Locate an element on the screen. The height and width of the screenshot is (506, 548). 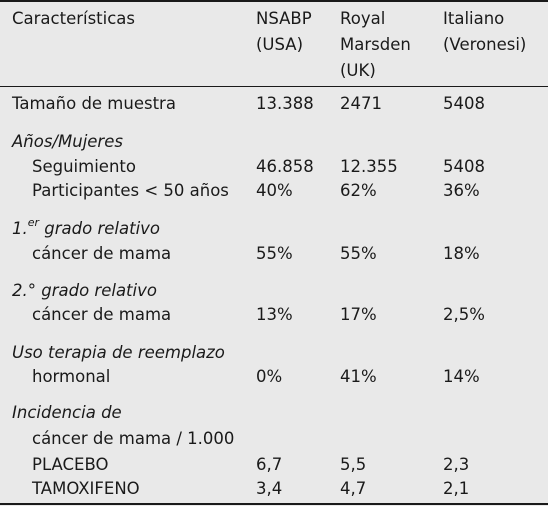
header-royal-line1: Royal is located at coordinates (363, 18).